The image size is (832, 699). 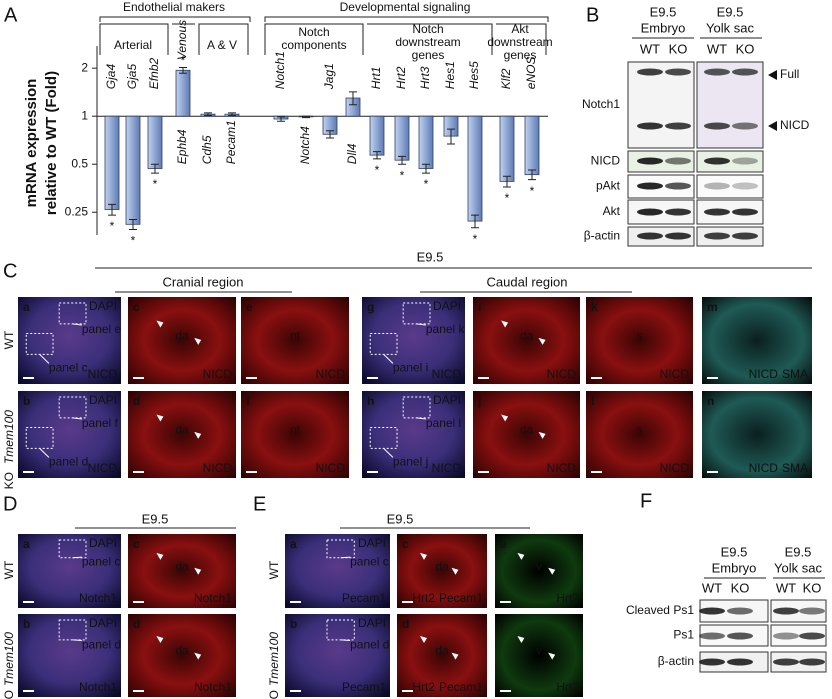 What do you see at coordinates (10, 271) in the screenshot?
I see `panel-letter: C` at bounding box center [10, 271].